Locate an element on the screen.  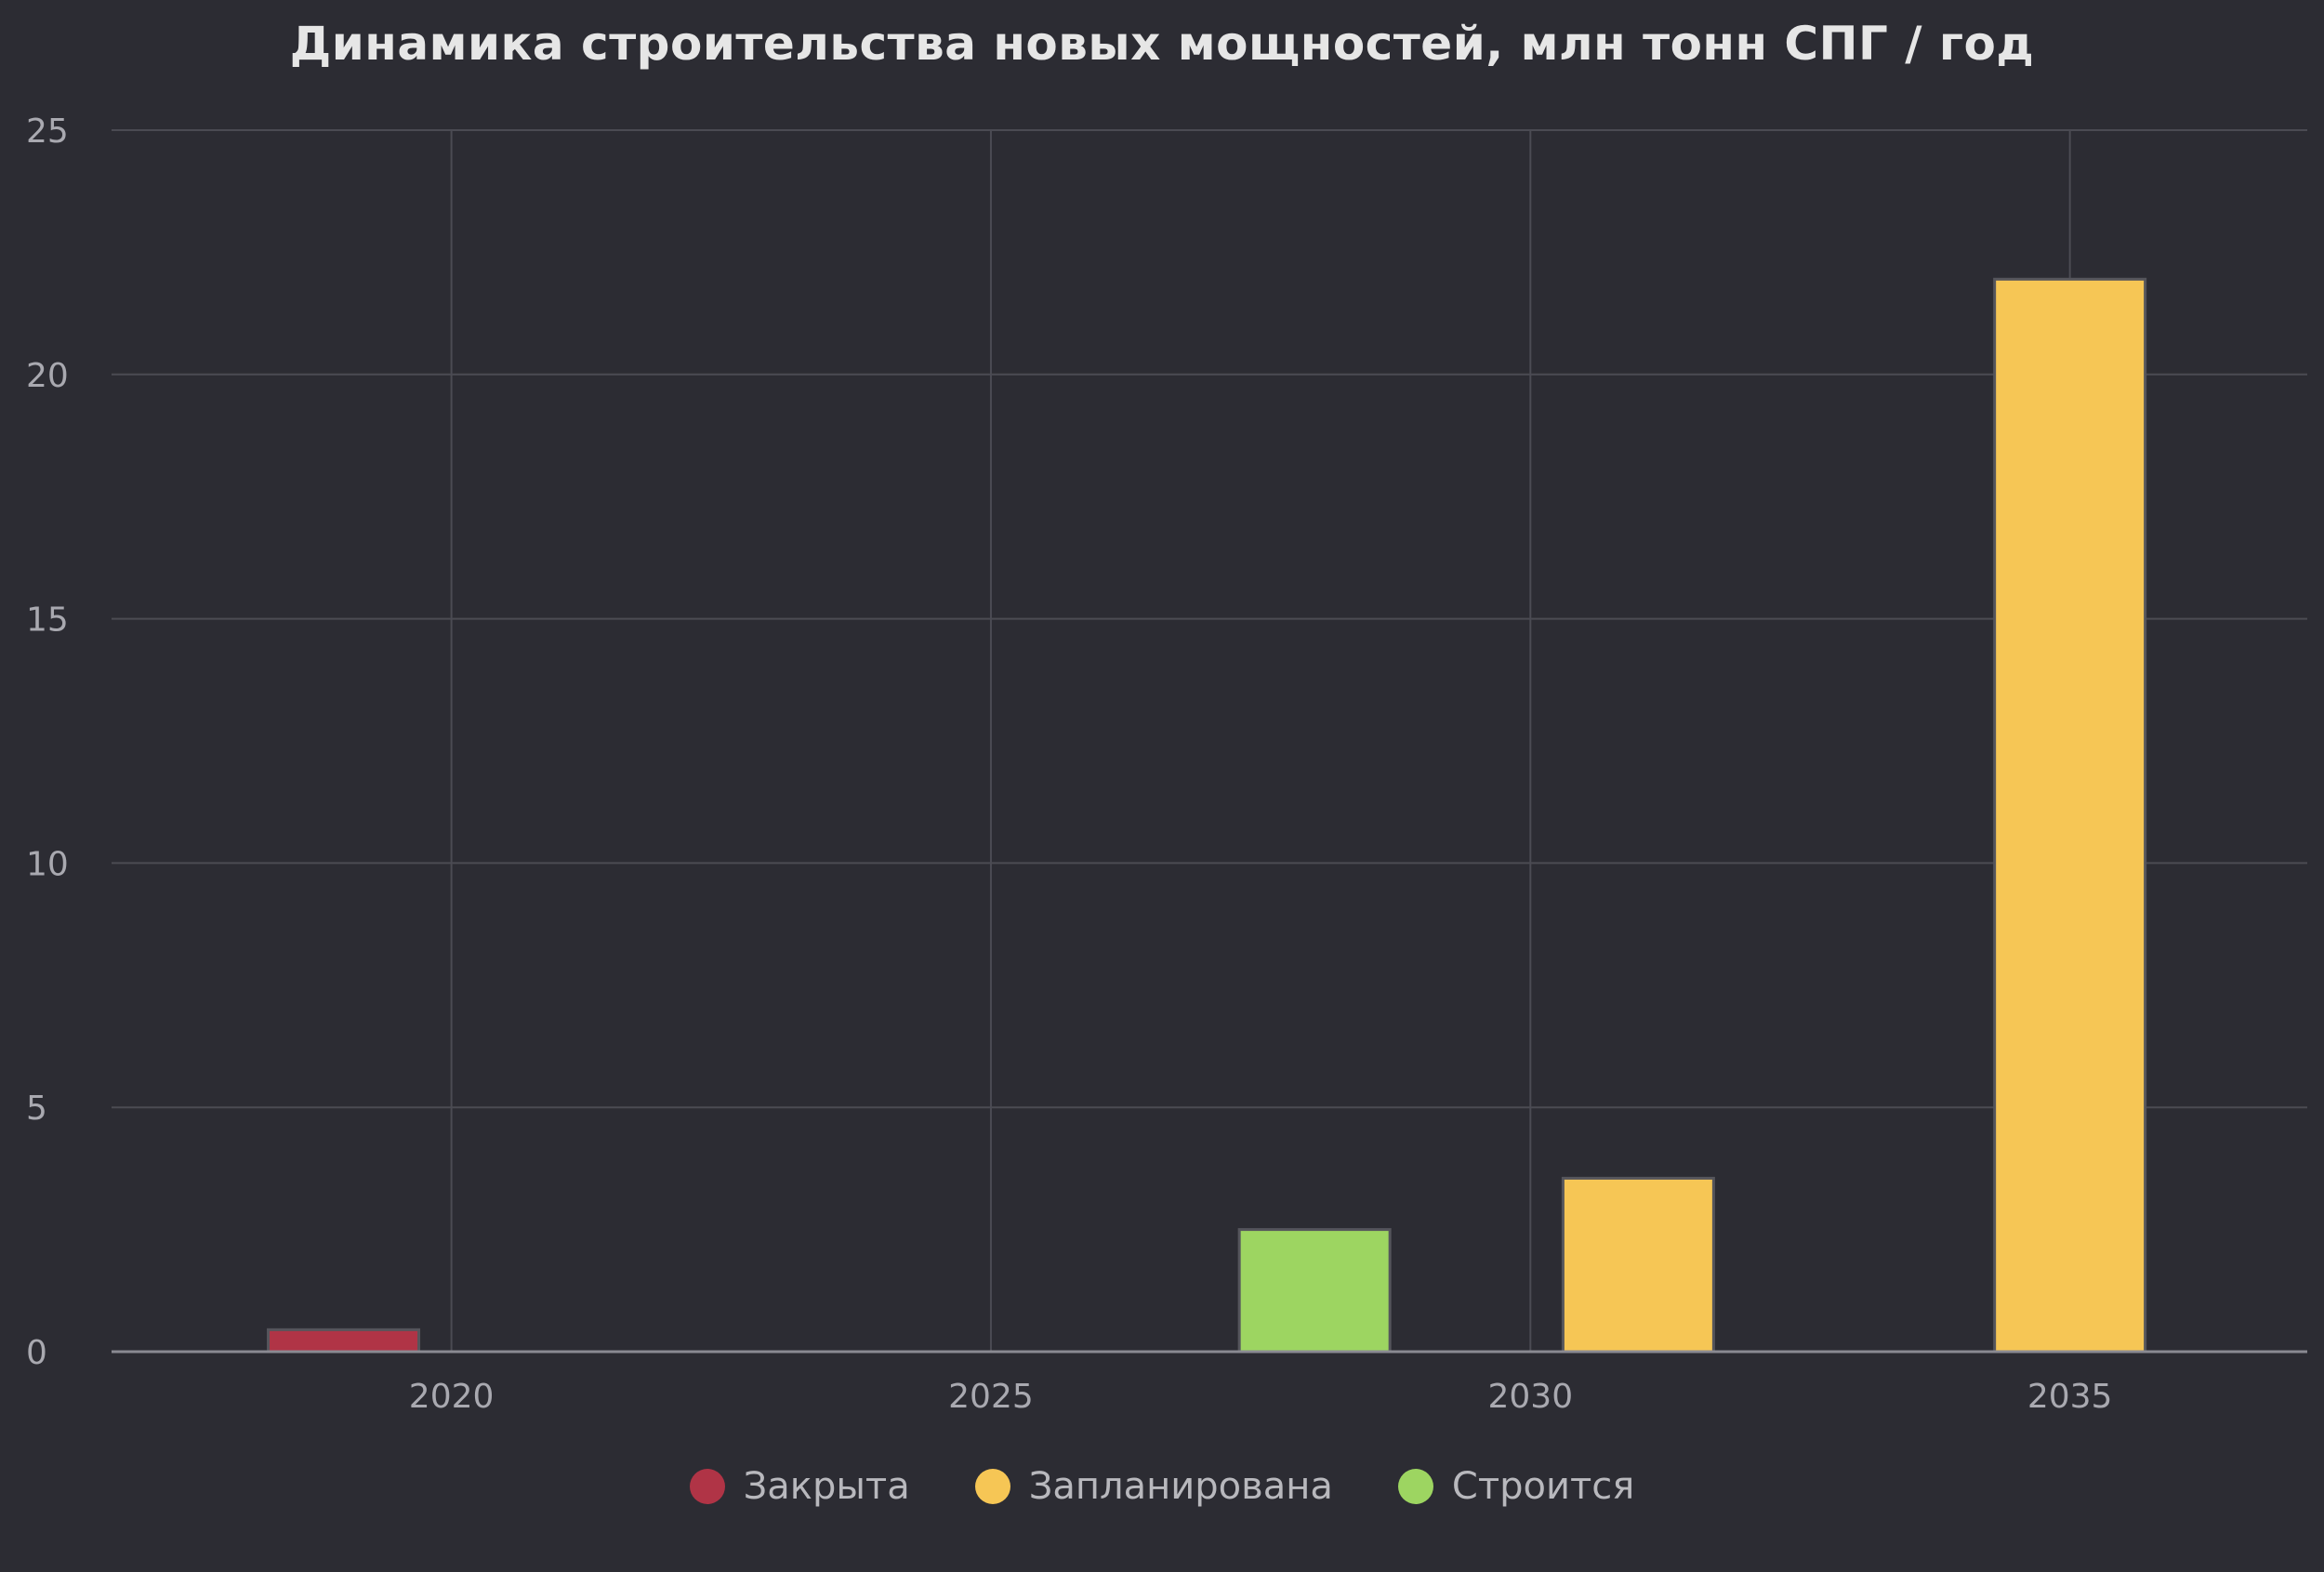
x-tick-label: 2025 is located at coordinates (991, 1397).